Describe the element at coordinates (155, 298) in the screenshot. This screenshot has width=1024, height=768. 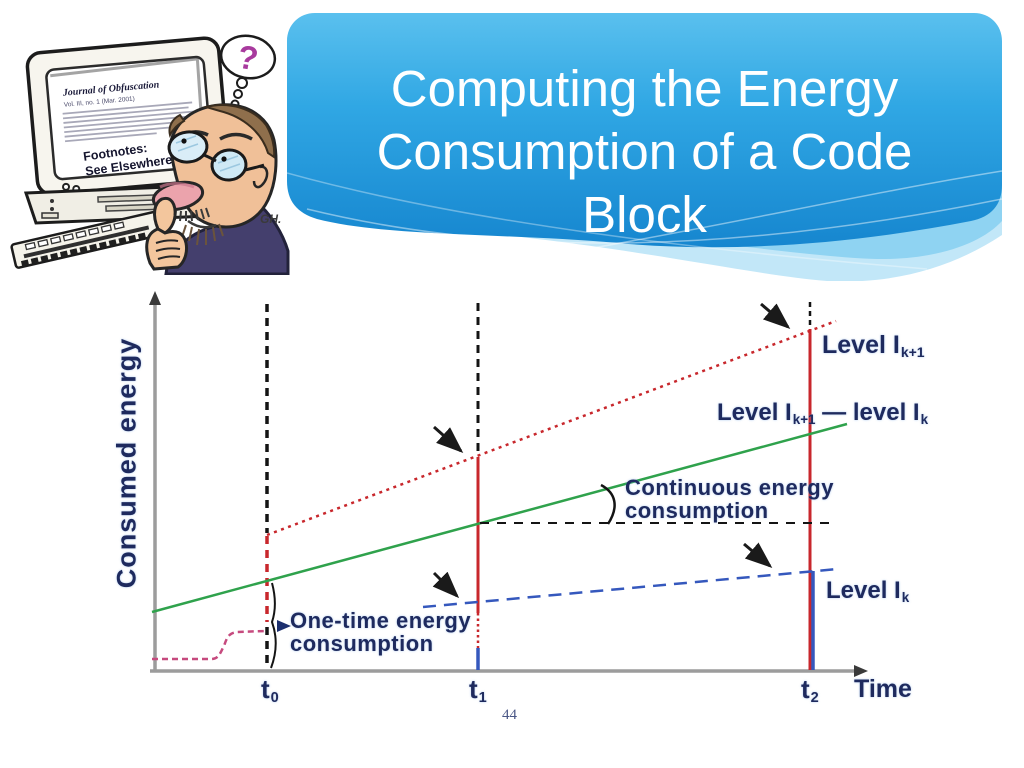
I see `y-axis-arrowhead` at that location.